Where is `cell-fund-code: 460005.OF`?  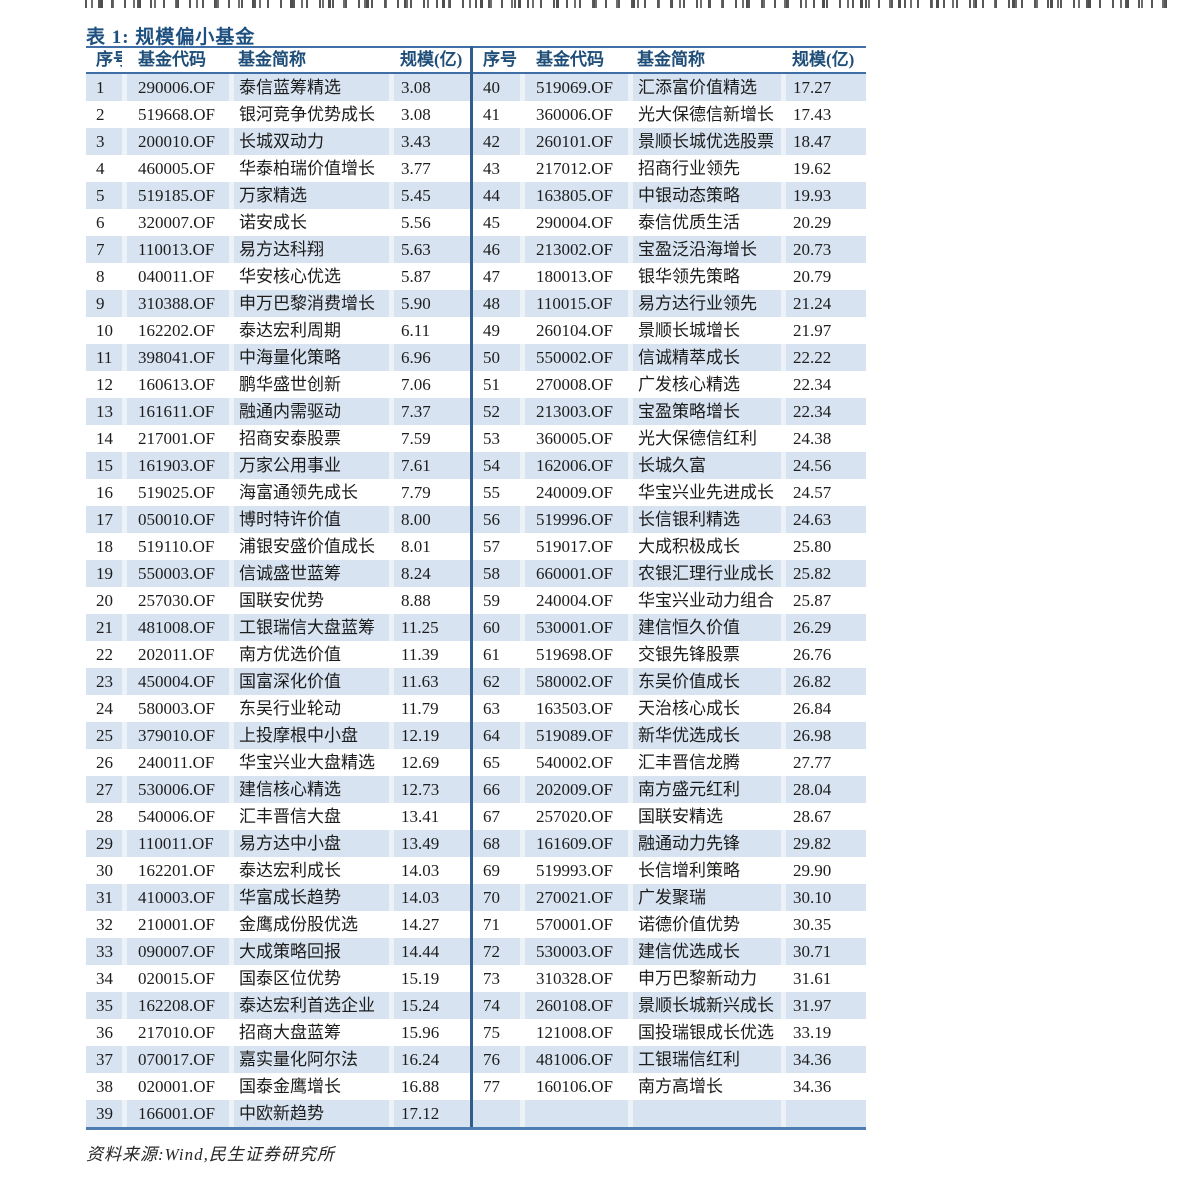
cell-fund-code: 460005.OF is located at coordinates (175, 168).